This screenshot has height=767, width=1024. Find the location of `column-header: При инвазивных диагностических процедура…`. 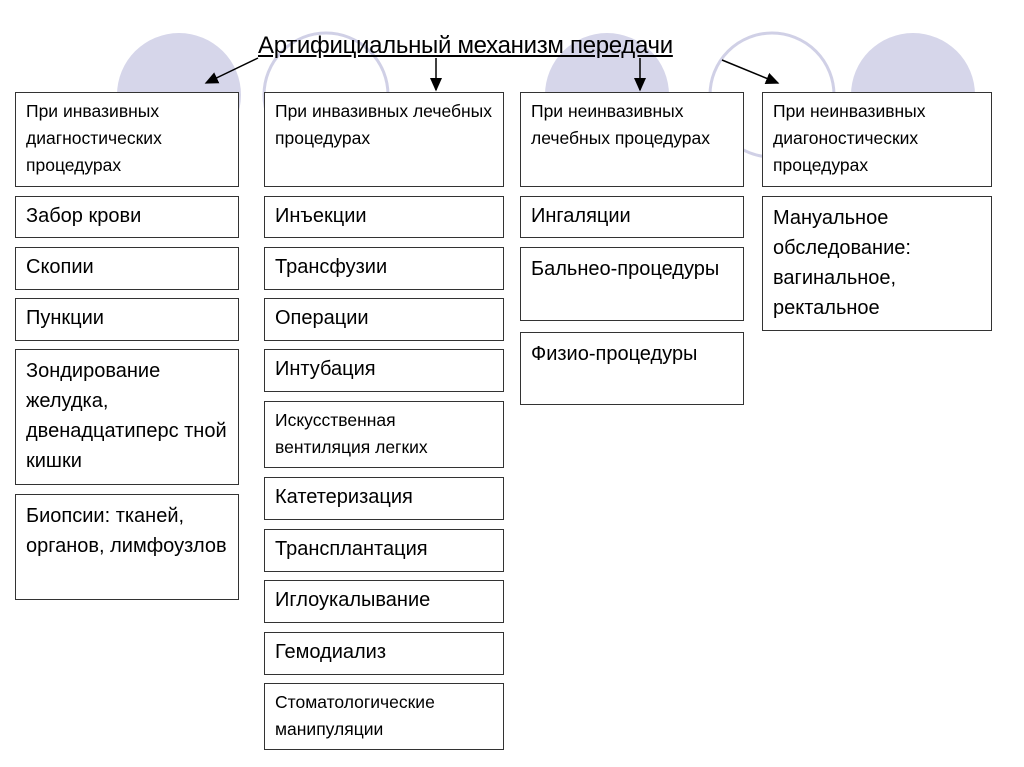

column-header: При инвазивных диагностических процедура… is located at coordinates (127, 139).